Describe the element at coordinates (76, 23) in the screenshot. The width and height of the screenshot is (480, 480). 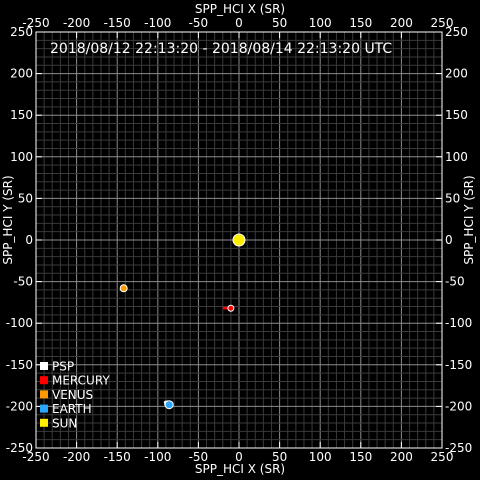
I see `x-tick-label-top: -200` at that location.